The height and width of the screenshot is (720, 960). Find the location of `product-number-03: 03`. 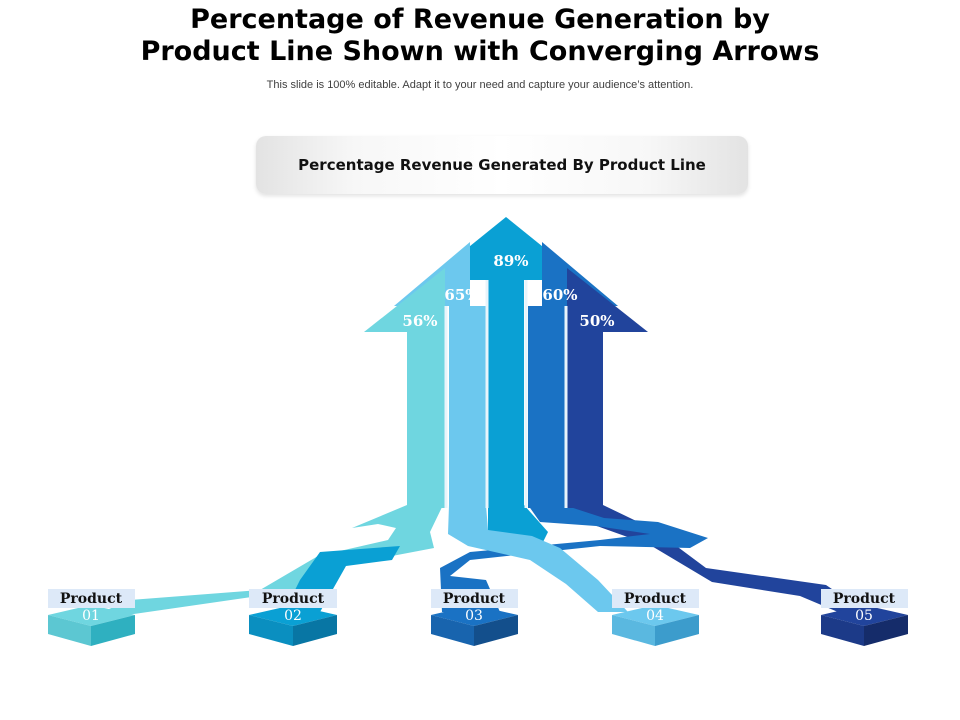

product-number-03: 03 is located at coordinates (474, 616).